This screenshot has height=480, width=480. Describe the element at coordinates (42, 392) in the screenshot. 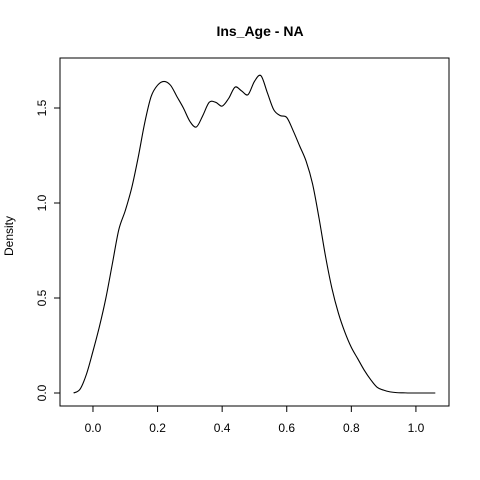

I see `y-tick-label: 0.0` at that location.